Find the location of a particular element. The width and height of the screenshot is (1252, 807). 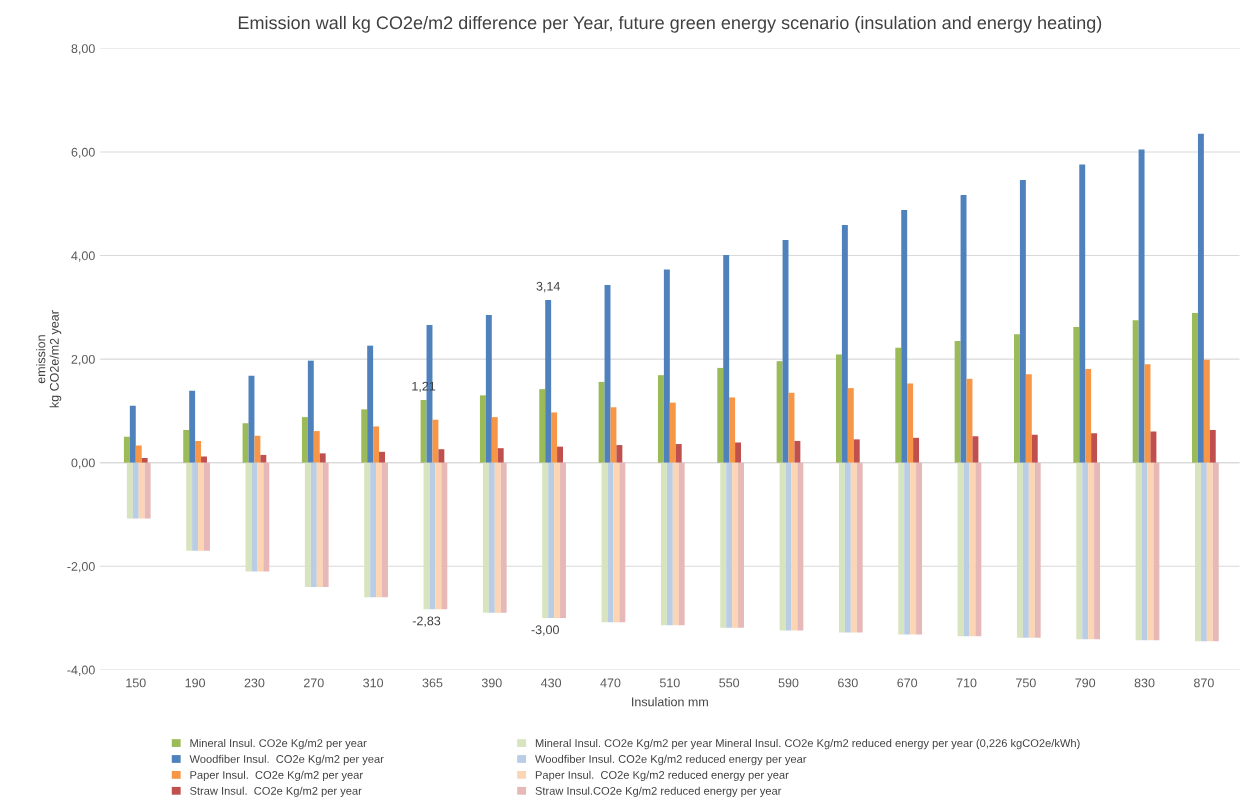

legend-label: Woodfiber Insul. CO2e Kg/m2 per year is located at coordinates (286, 760).